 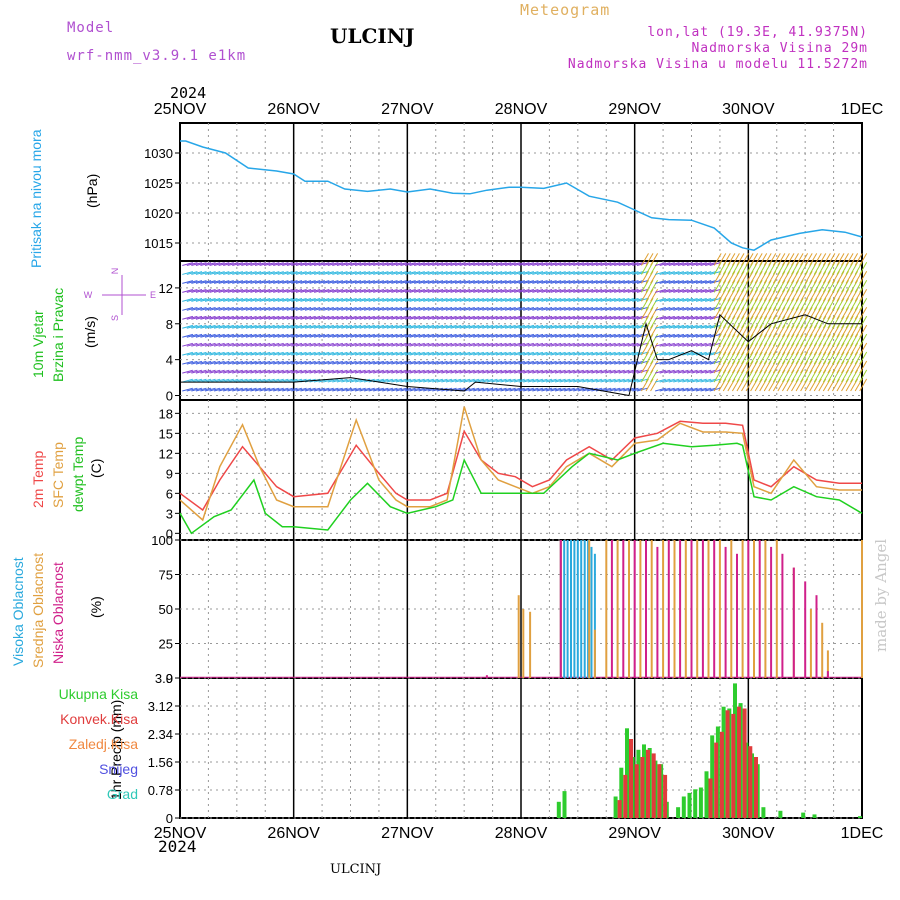 What do you see at coordinates (115, 318) in the screenshot?
I see `compass-s: S` at bounding box center [115, 318].